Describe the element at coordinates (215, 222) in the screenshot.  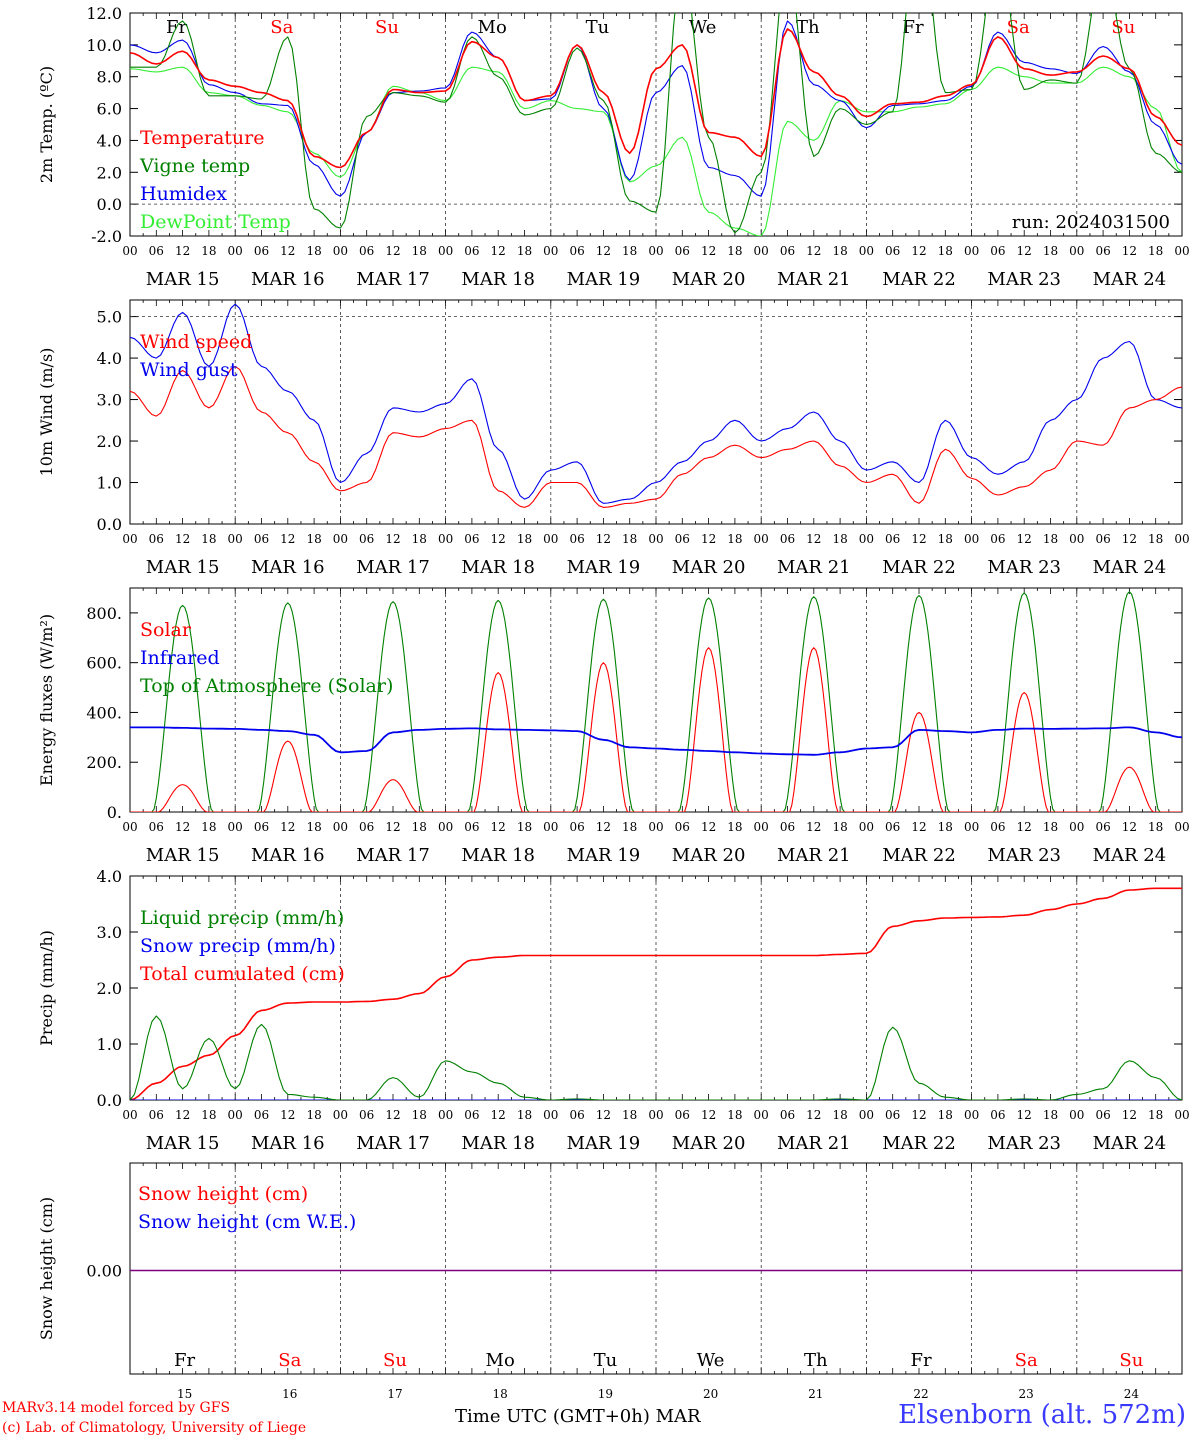
I see `legend-entry: DewPoint Temp` at that location.